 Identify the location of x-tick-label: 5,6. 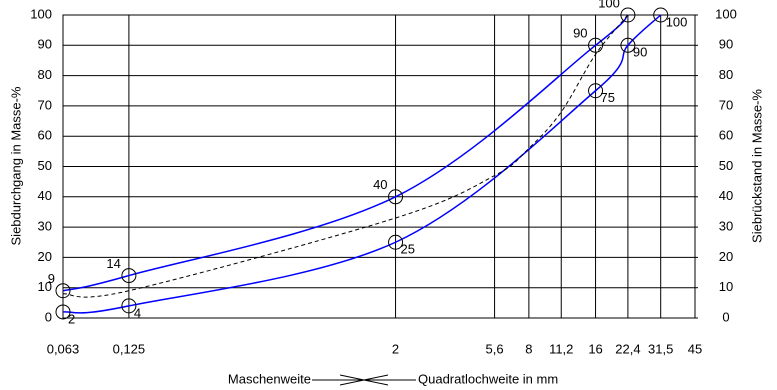
(495, 348).